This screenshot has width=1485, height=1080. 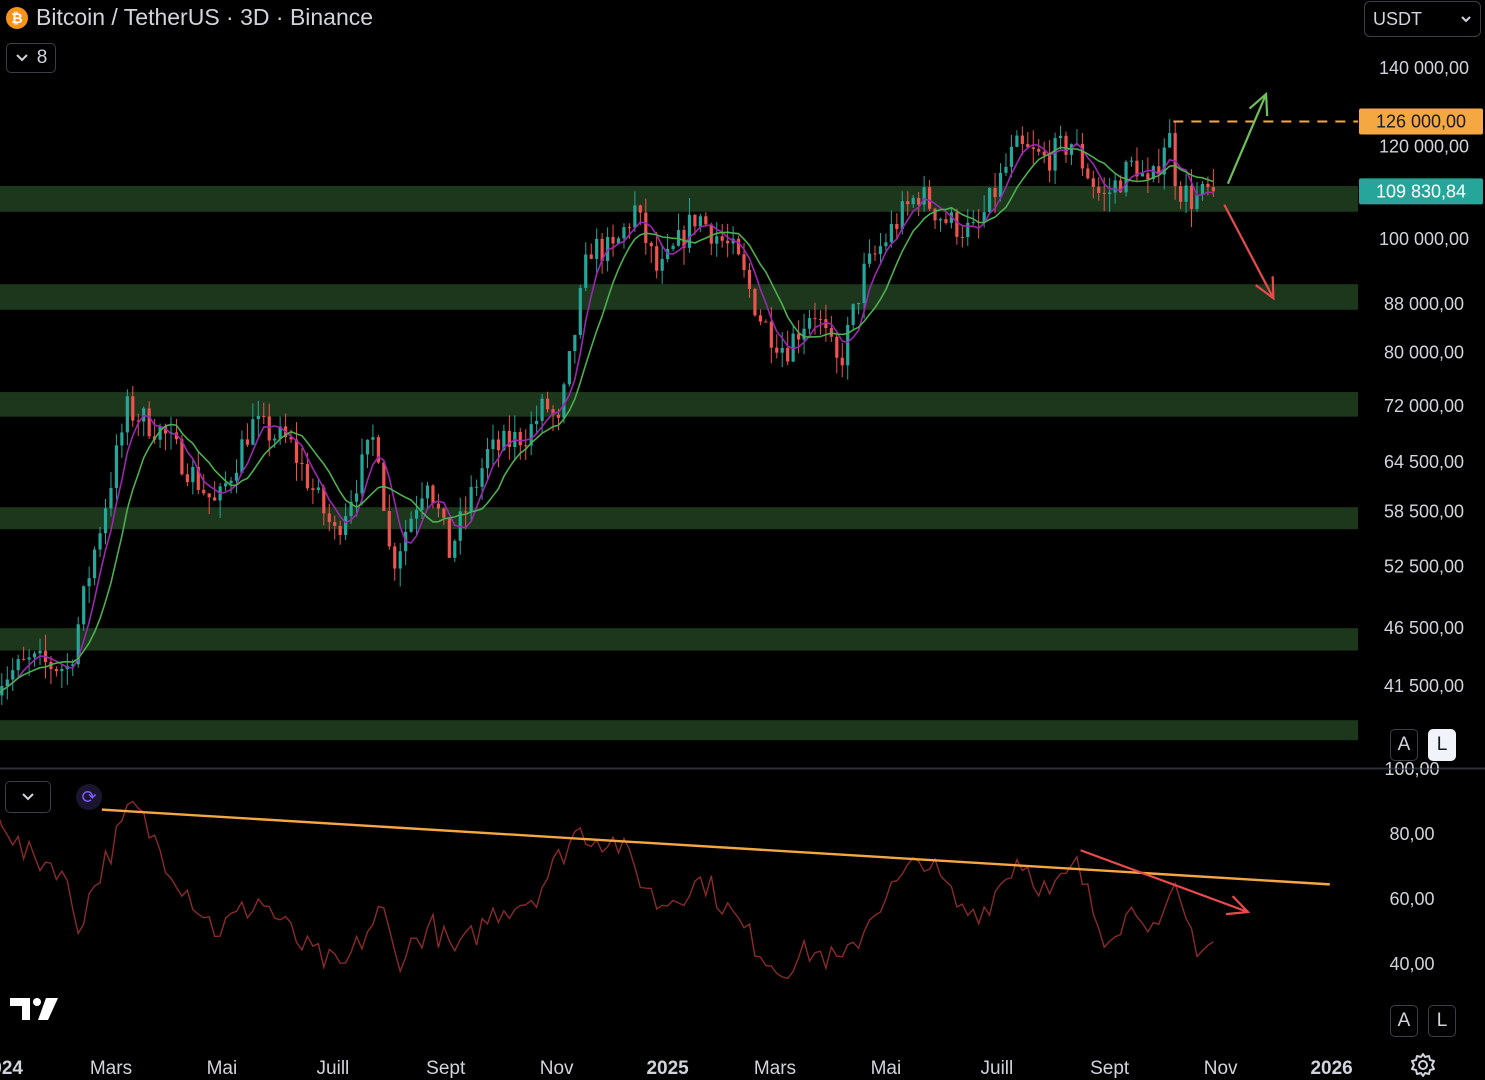 What do you see at coordinates (31, 58) in the screenshot?
I see `indicators-toggle-button: 8` at bounding box center [31, 58].